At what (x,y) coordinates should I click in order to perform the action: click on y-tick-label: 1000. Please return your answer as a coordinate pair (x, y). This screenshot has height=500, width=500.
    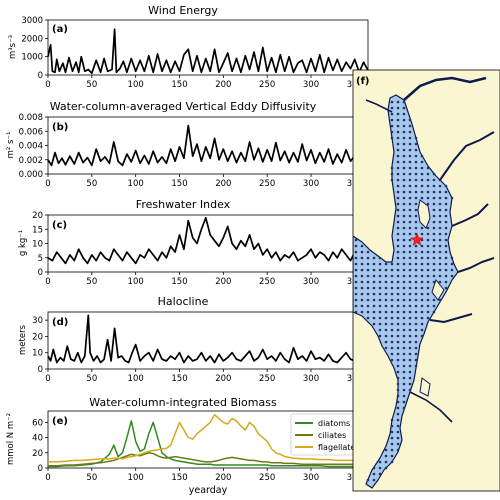
    Looking at the image, I should click on (32, 58).